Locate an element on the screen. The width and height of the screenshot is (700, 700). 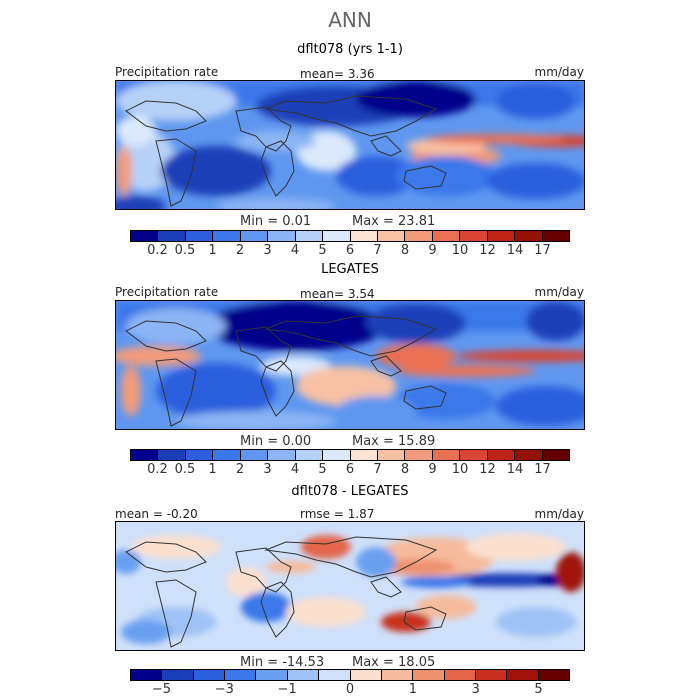
panel2-max-label: Max = 15.89 is located at coordinates (394, 441).